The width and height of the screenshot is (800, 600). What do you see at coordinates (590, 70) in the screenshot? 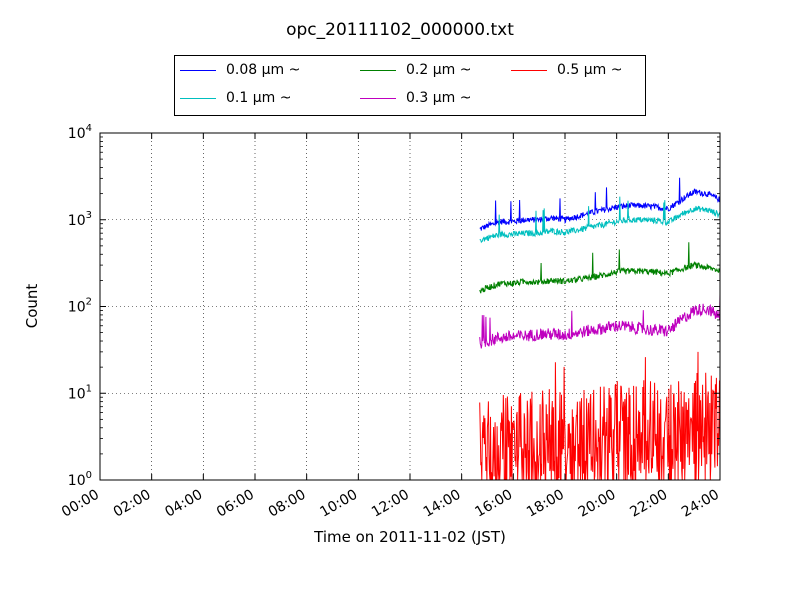
I see `legend-label: 0.5 μm ~` at bounding box center [590, 70].